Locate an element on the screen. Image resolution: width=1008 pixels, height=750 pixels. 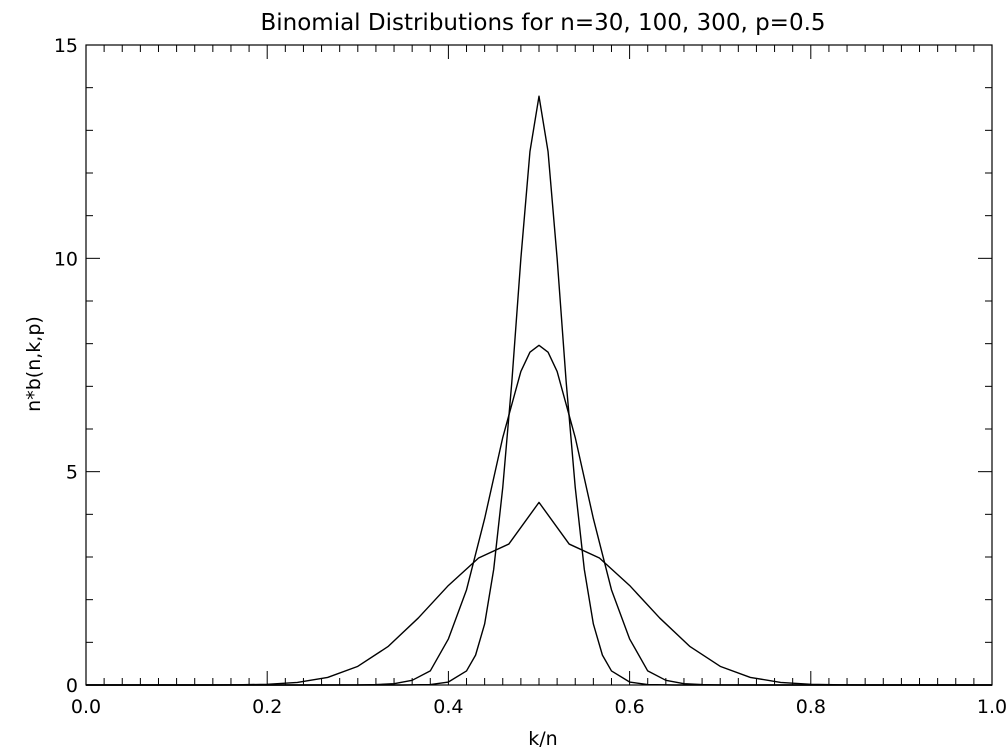
x-tick-label: 0.6 is located at coordinates (629, 707).